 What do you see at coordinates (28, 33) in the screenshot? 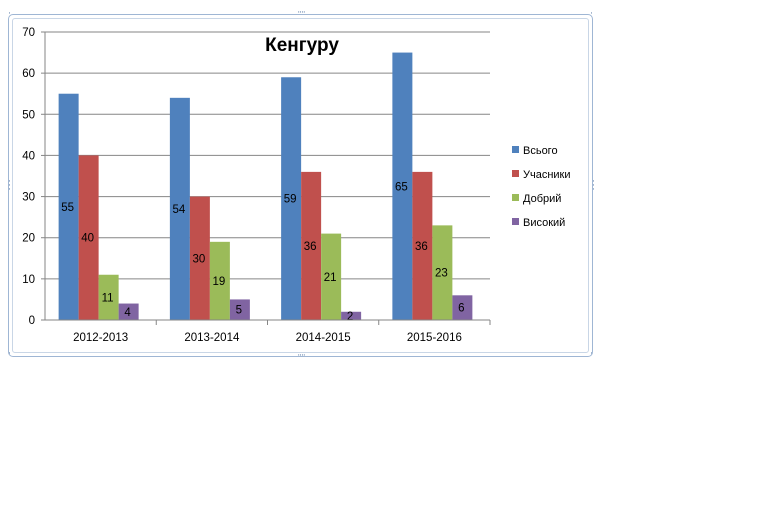
I see `y-tick-label: 70` at bounding box center [28, 33].